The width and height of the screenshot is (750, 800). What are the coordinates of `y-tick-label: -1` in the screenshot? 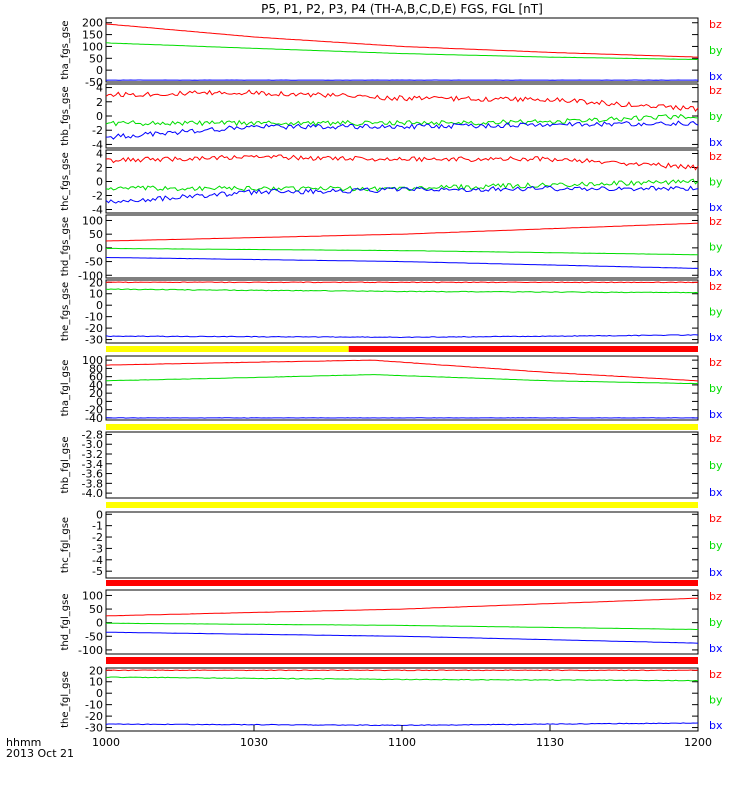 It's located at (97, 526).